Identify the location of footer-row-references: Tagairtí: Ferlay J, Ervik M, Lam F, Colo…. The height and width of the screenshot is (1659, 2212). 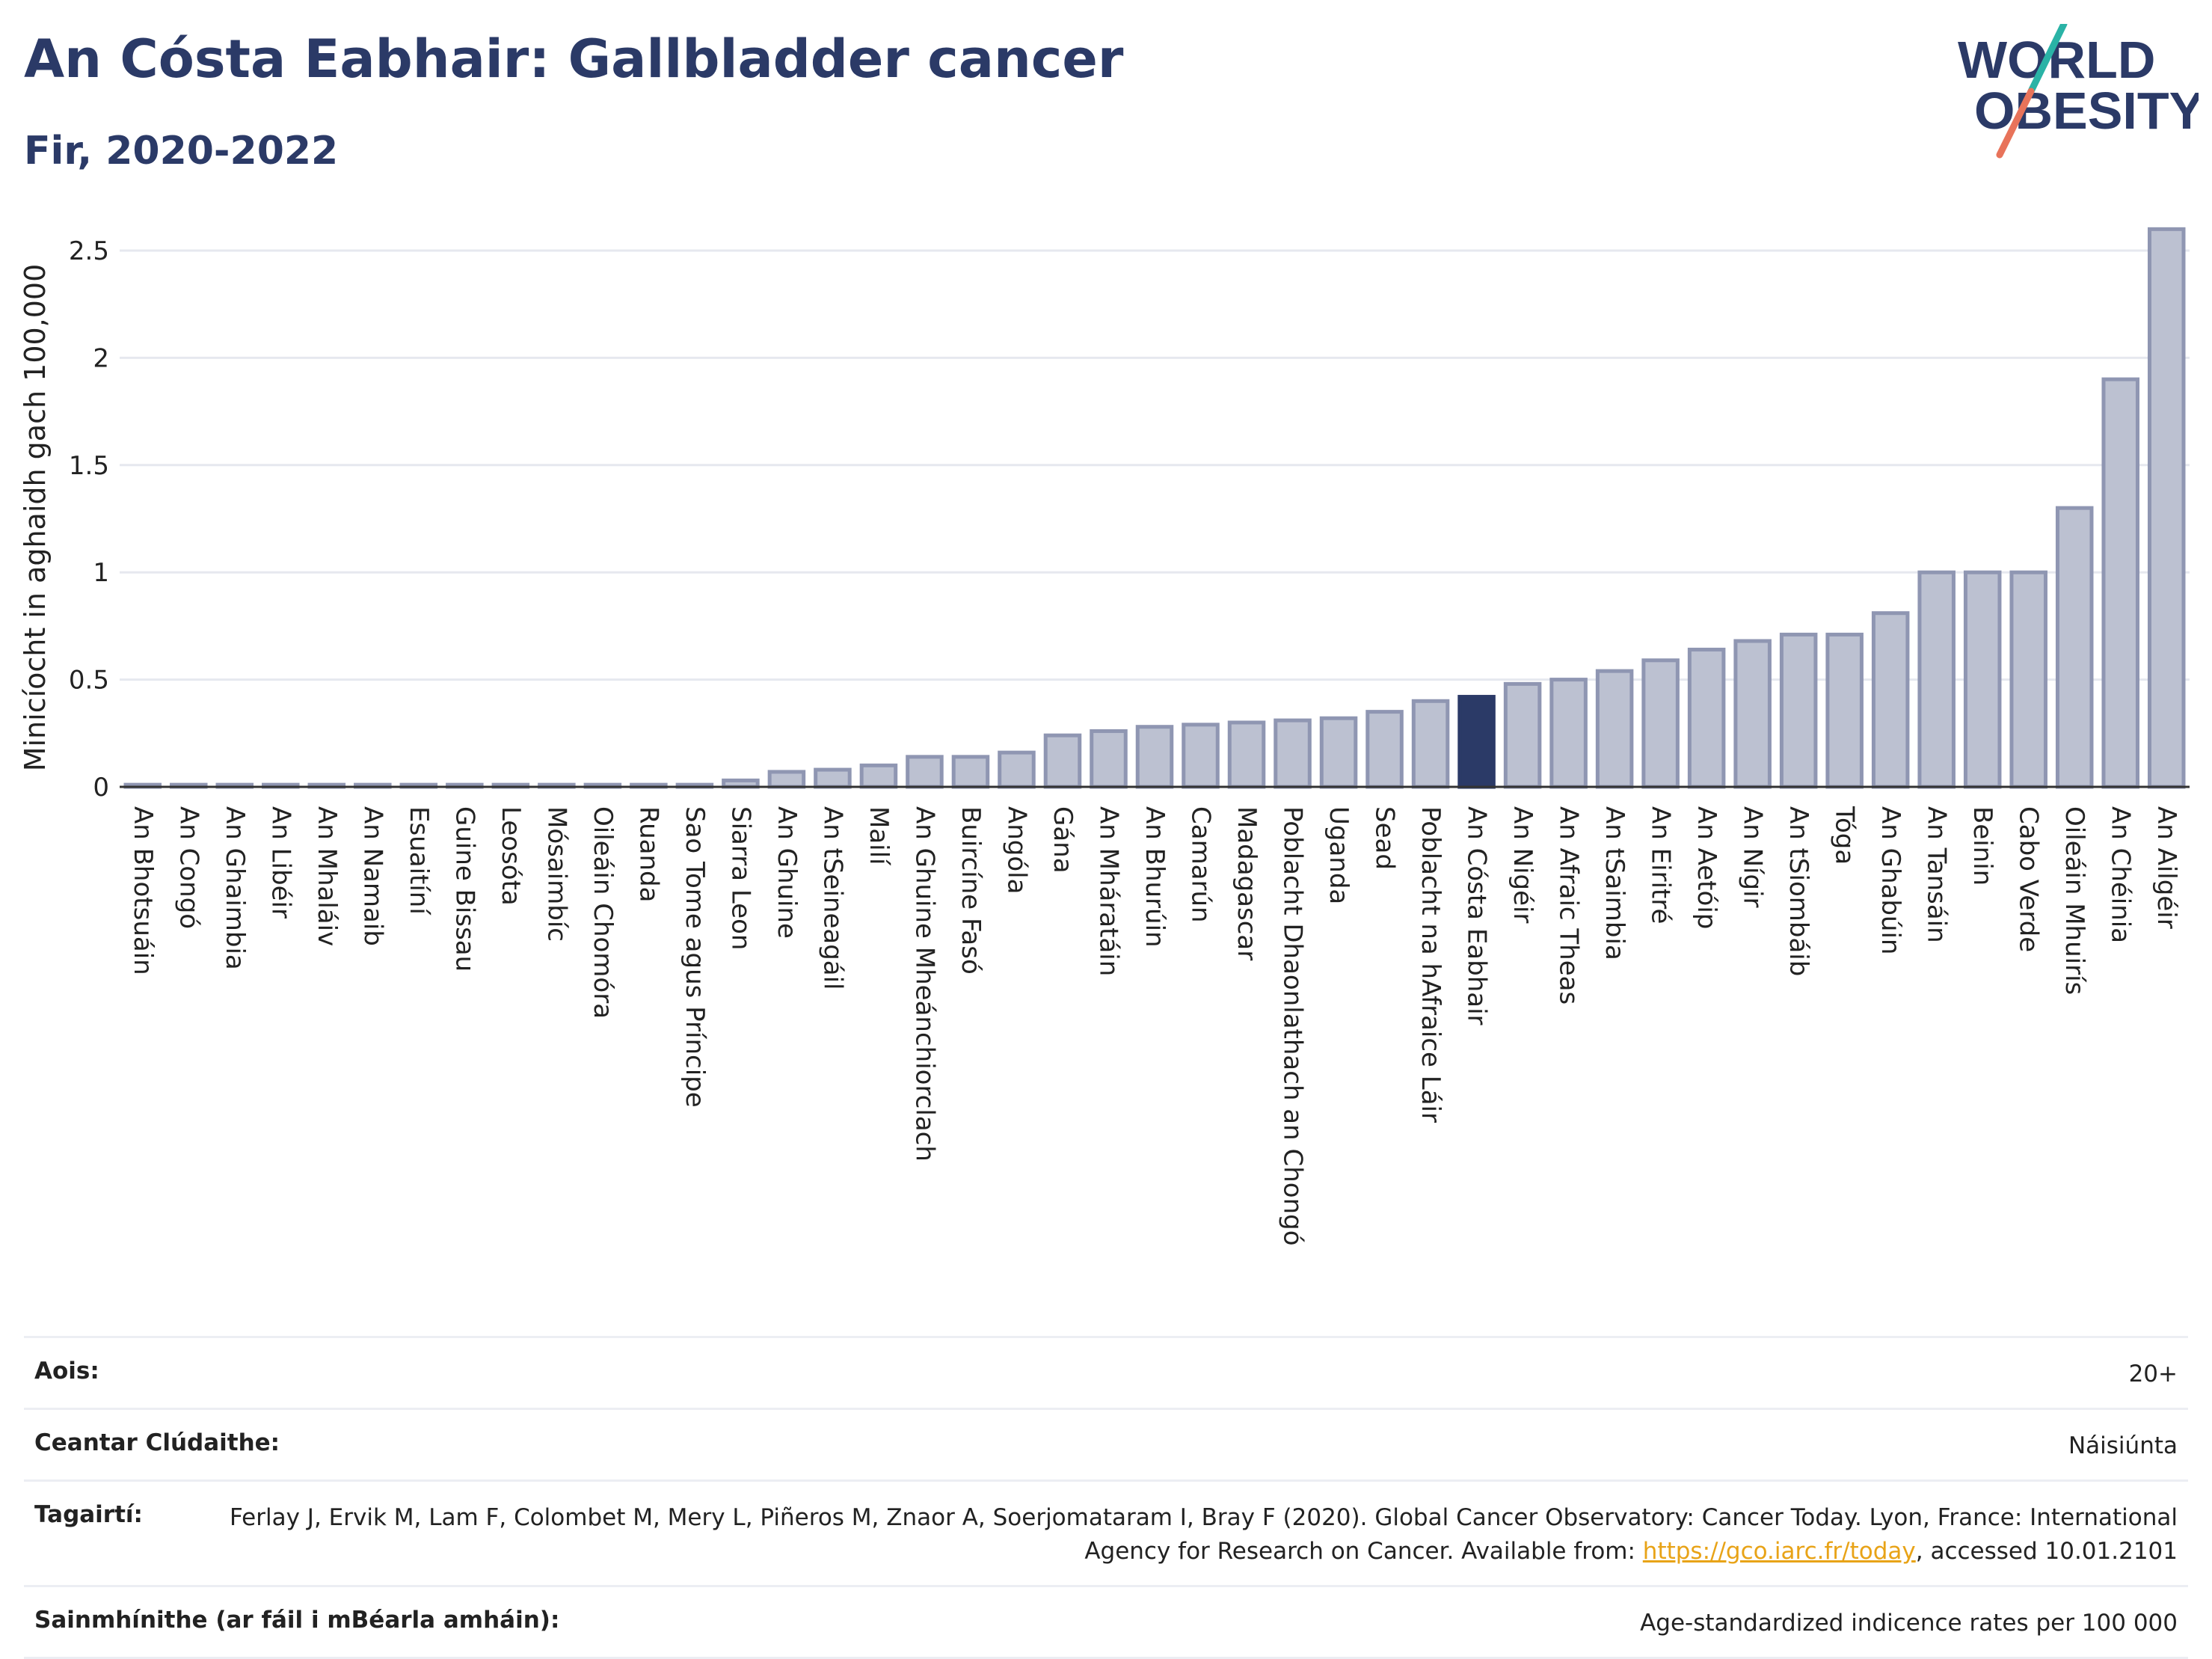
(1106, 1532).